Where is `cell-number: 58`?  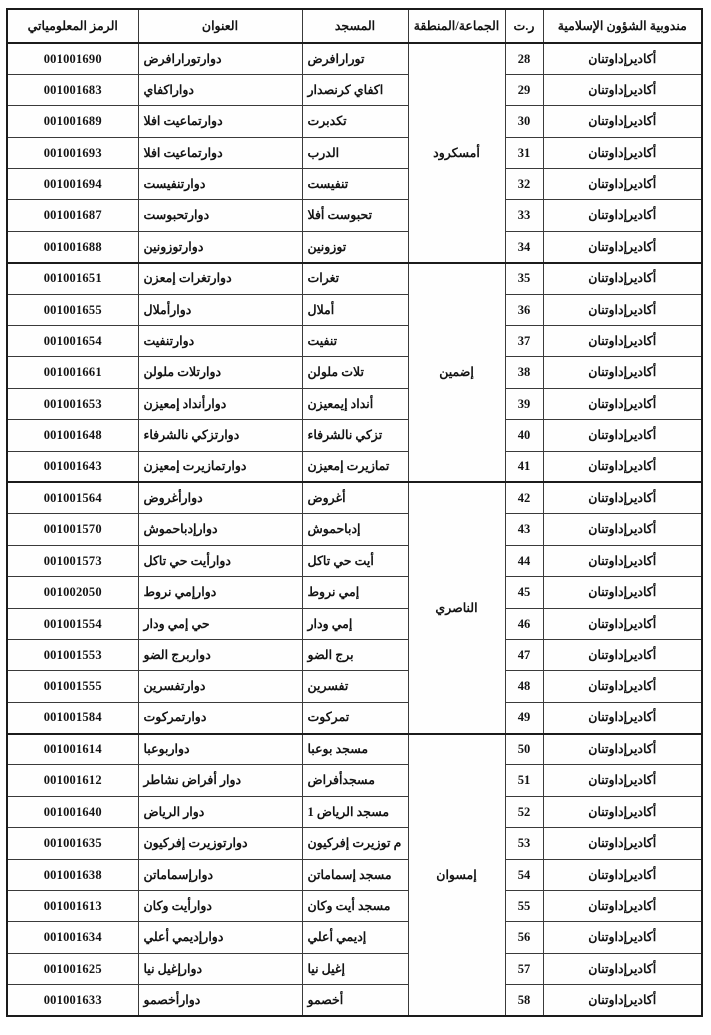
cell-number: 58 is located at coordinates (524, 1000).